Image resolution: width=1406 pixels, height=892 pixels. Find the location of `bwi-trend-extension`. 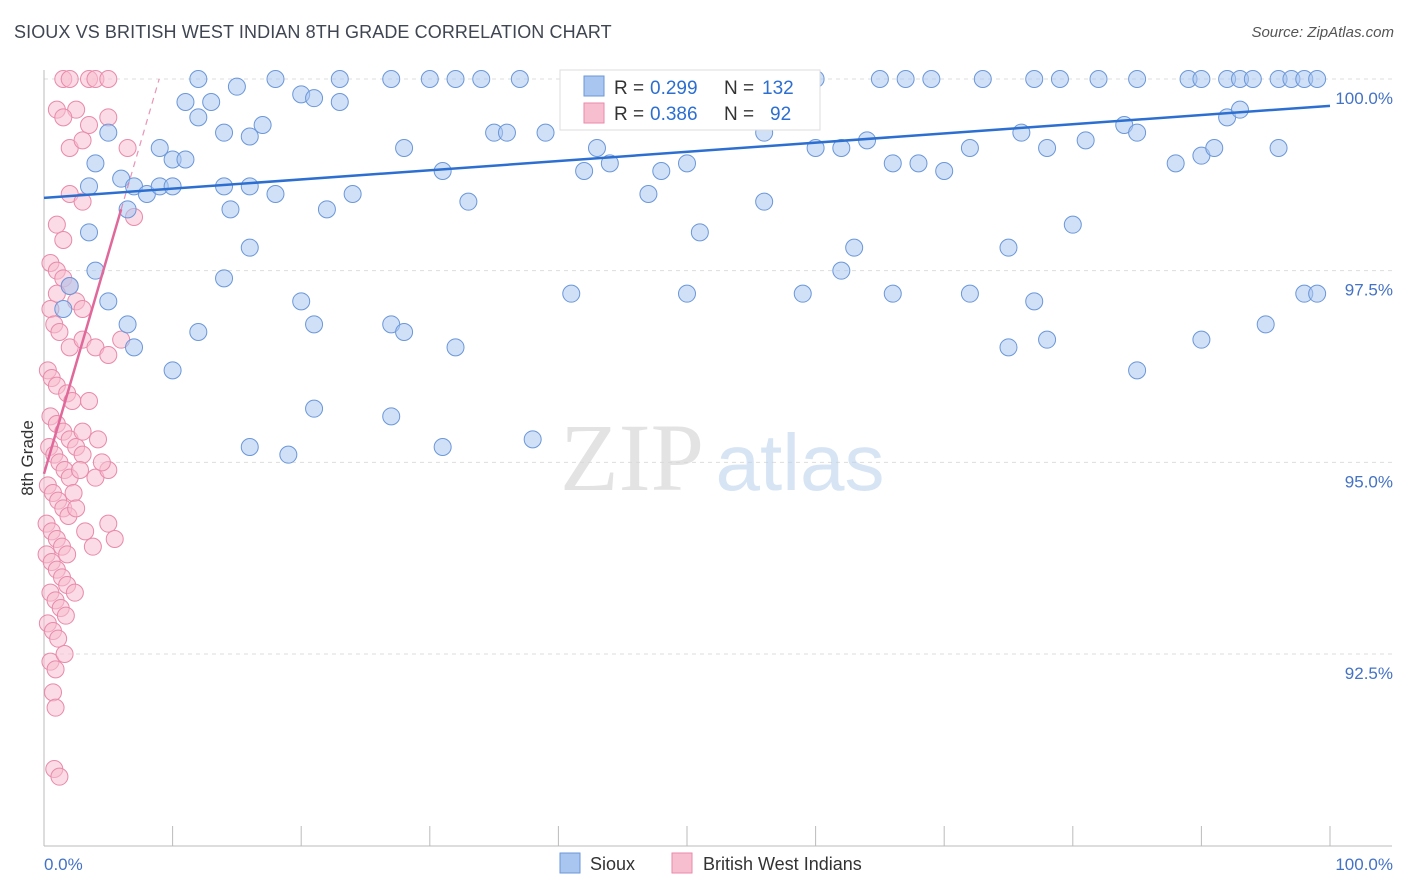

bwi-trend-extension is located at coordinates (140, 144).